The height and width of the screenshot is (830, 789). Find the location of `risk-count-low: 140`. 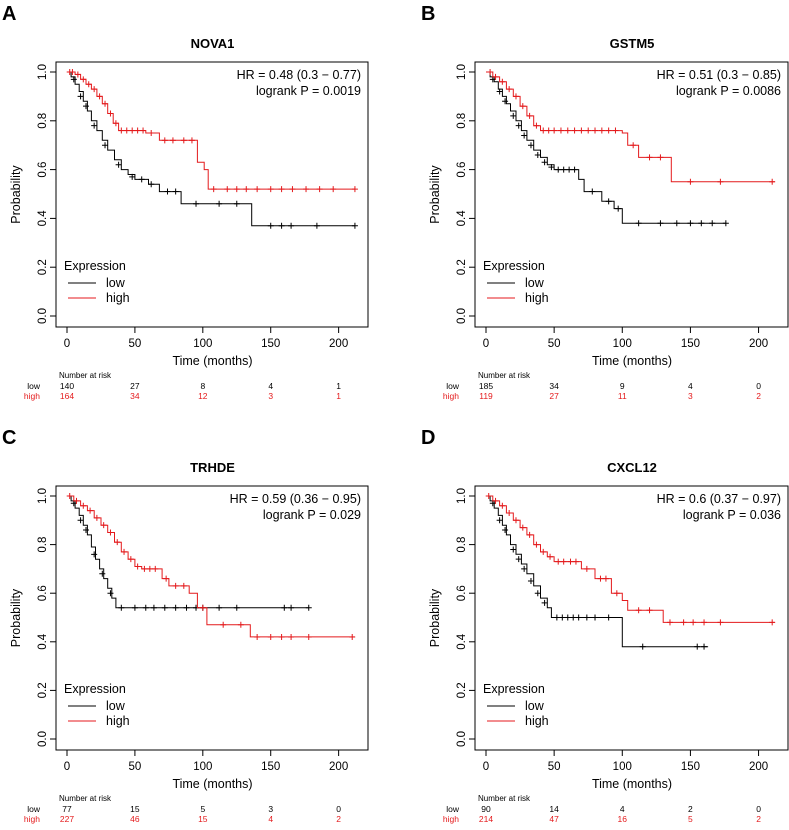

risk-count-low: 140 is located at coordinates (67, 386).